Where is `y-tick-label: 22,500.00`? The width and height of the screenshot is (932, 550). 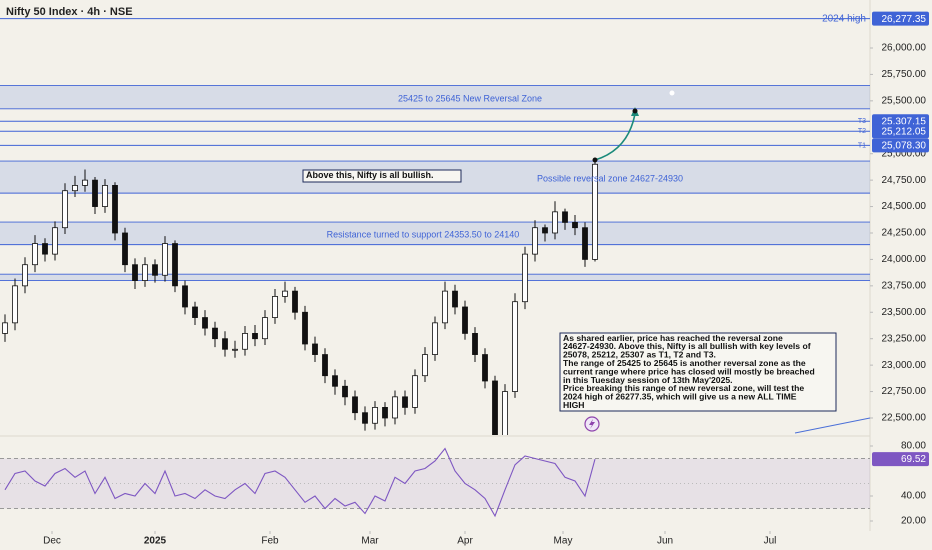
y-tick-label: 22,500.00 is located at coordinates (904, 418).